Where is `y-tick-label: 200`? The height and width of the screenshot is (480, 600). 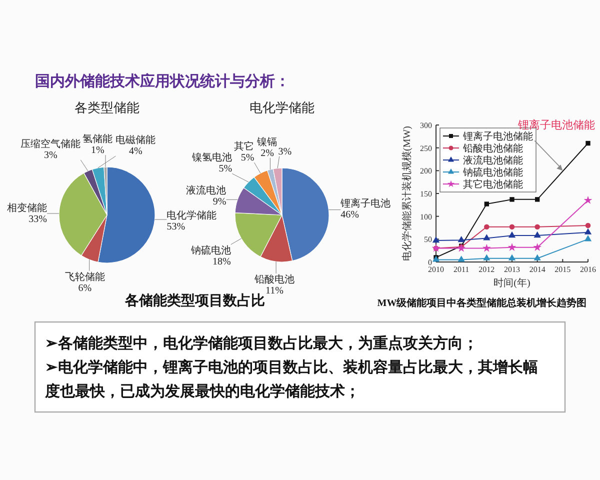
y-tick-label: 200 is located at coordinates (426, 171).